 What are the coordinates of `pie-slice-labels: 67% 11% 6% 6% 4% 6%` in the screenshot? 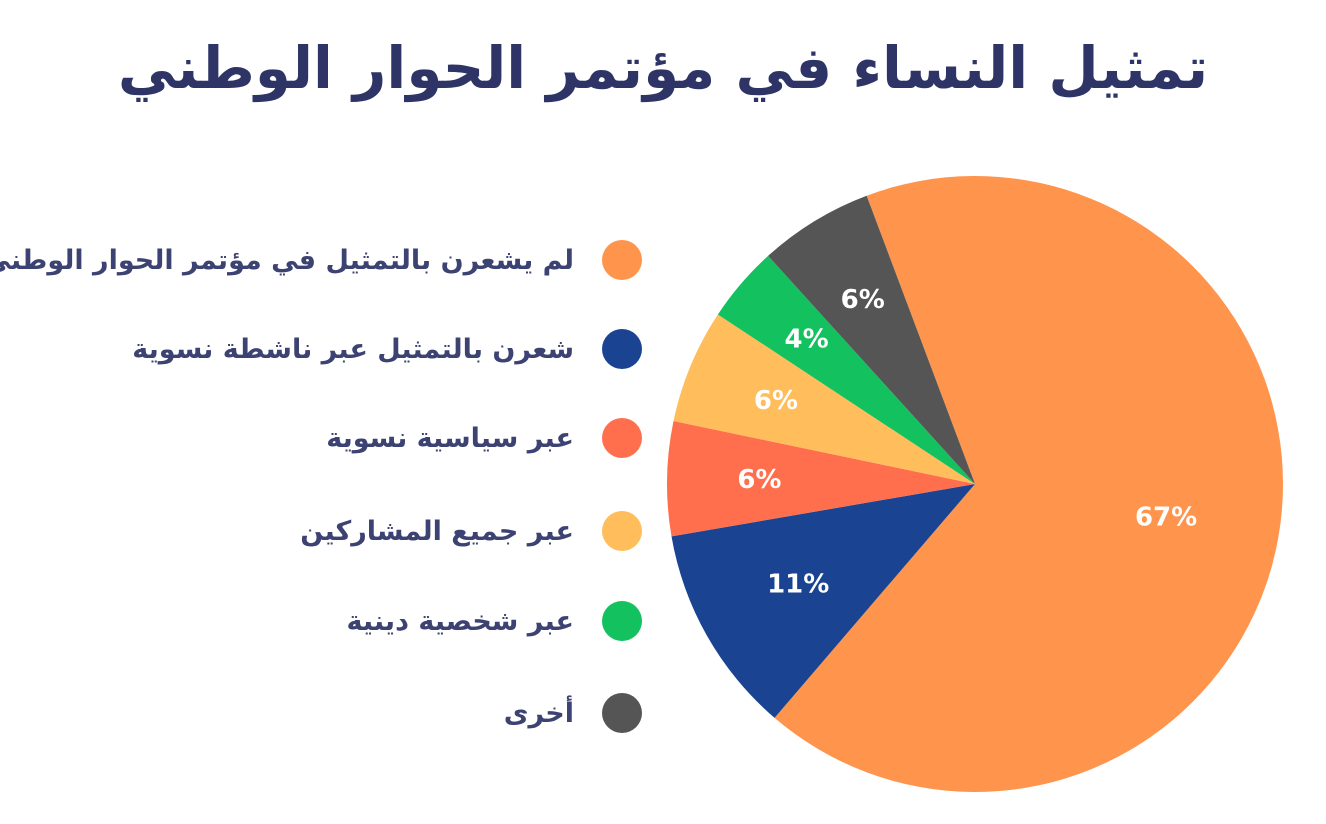 It's located at (967, 442).